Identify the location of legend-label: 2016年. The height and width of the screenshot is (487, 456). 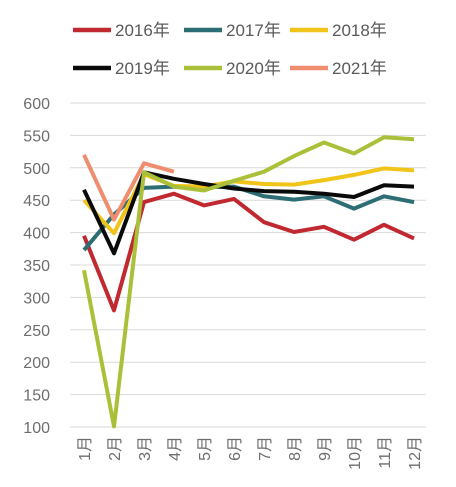
(142, 30).